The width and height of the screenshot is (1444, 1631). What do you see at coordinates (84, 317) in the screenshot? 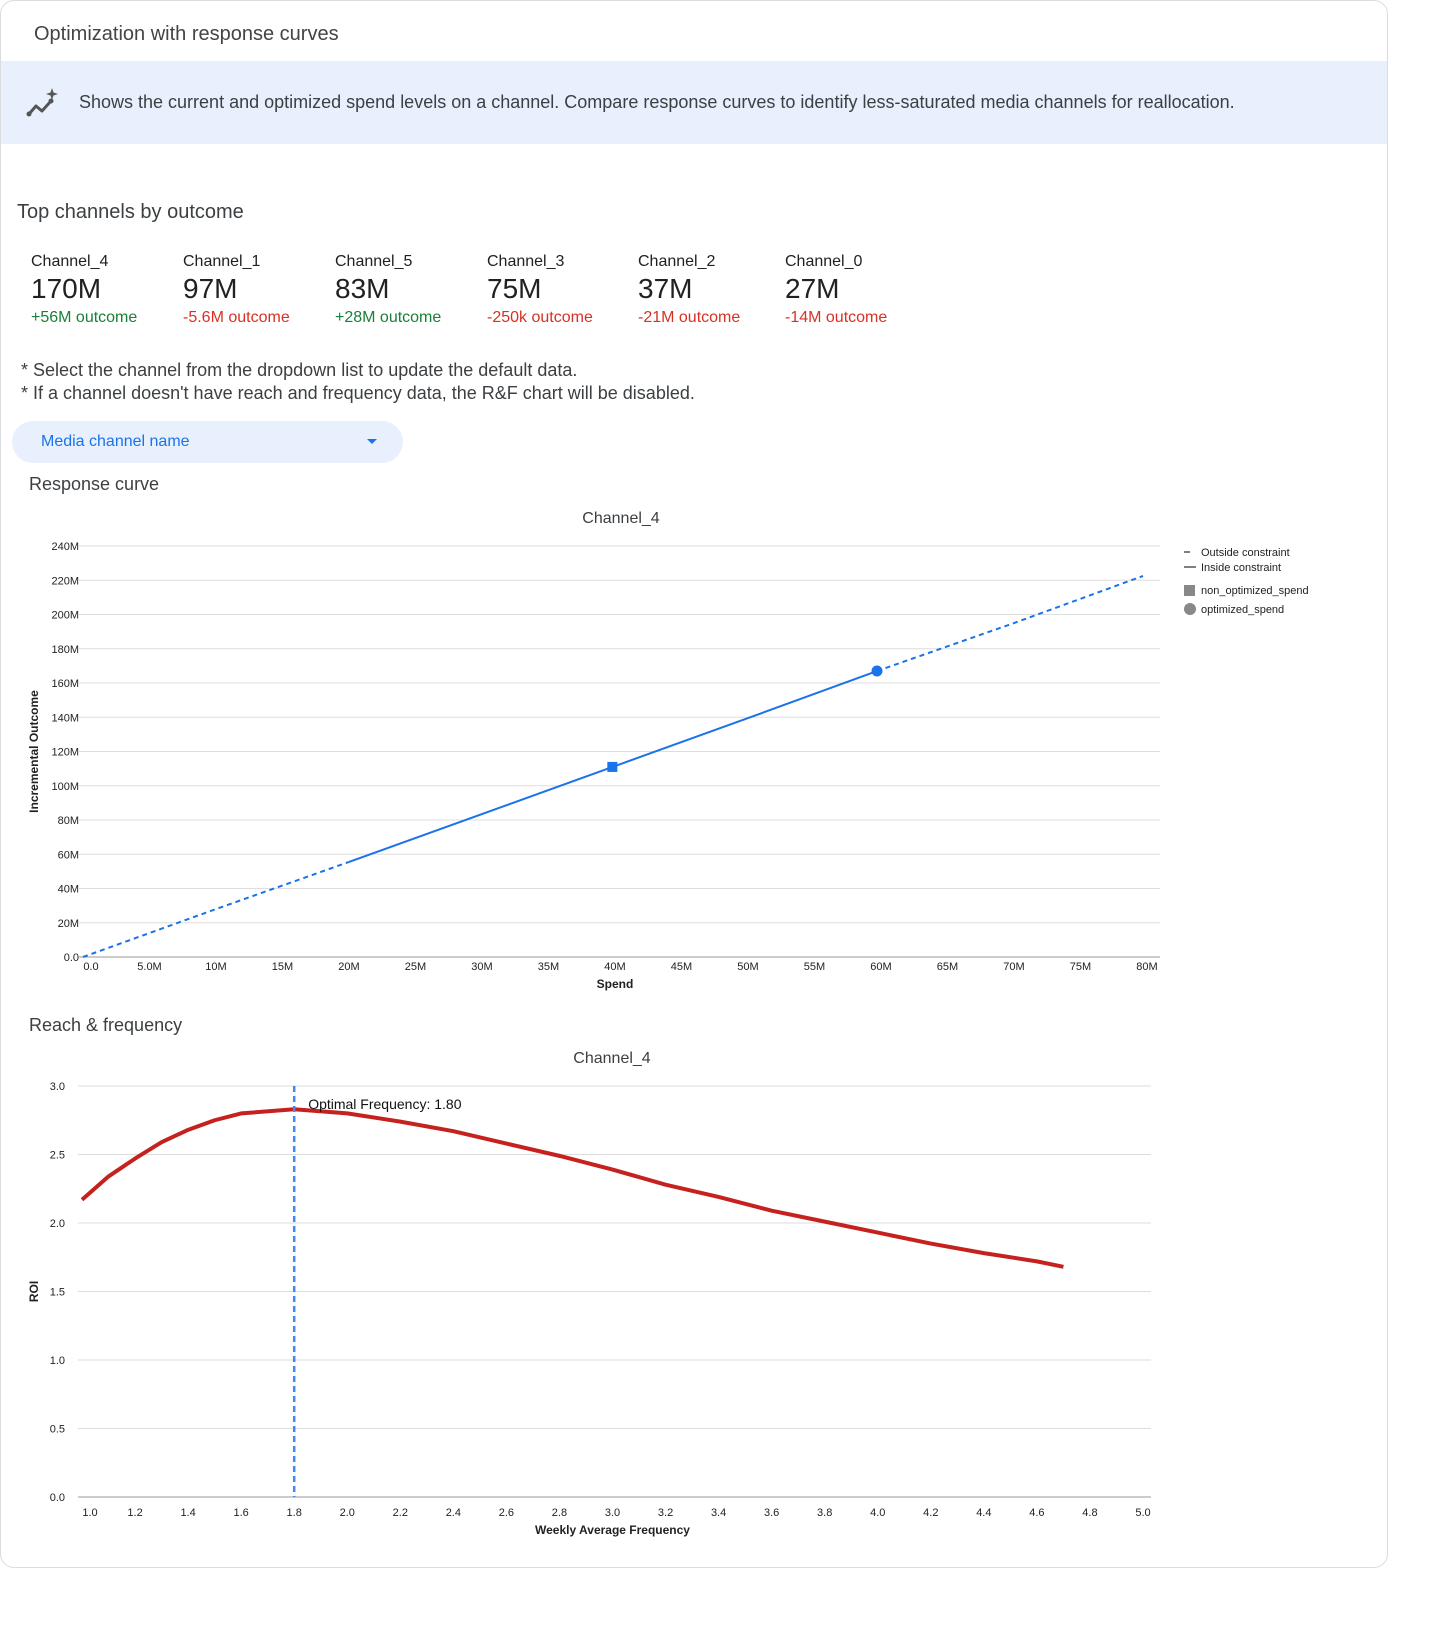
I see `channel-delta: +56M outcome` at bounding box center [84, 317].